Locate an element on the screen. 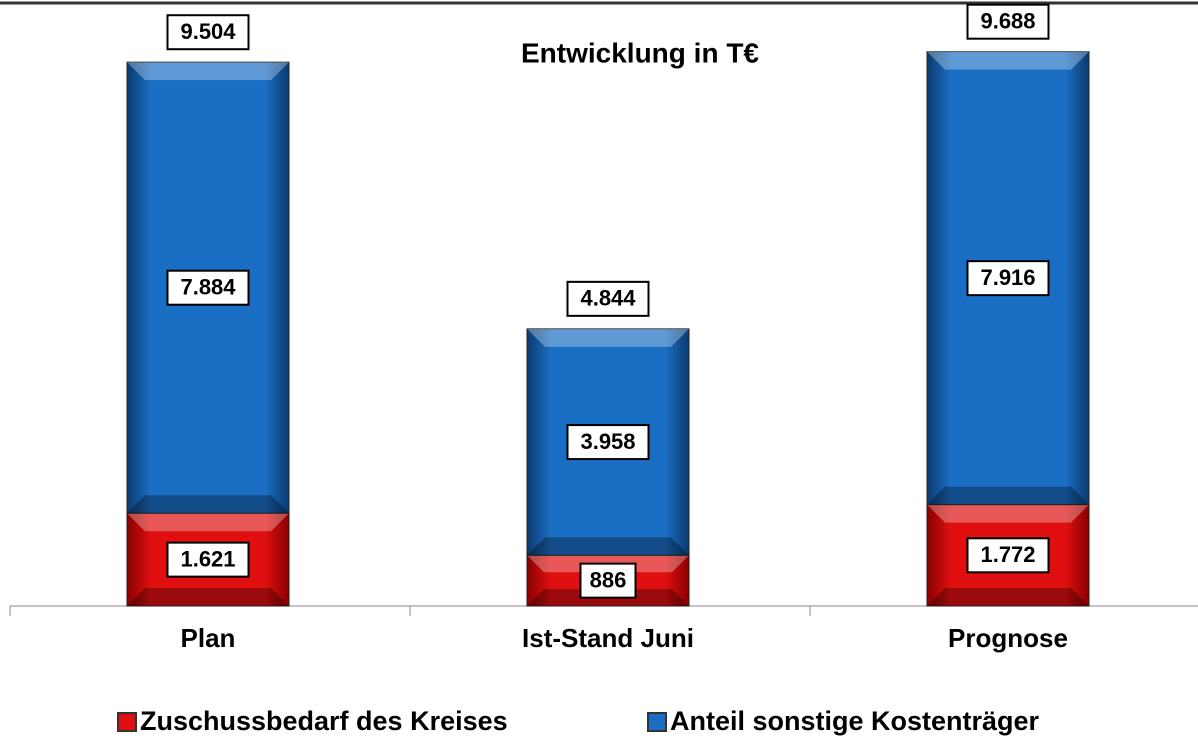  value-label: 1.621 is located at coordinates (207, 558).